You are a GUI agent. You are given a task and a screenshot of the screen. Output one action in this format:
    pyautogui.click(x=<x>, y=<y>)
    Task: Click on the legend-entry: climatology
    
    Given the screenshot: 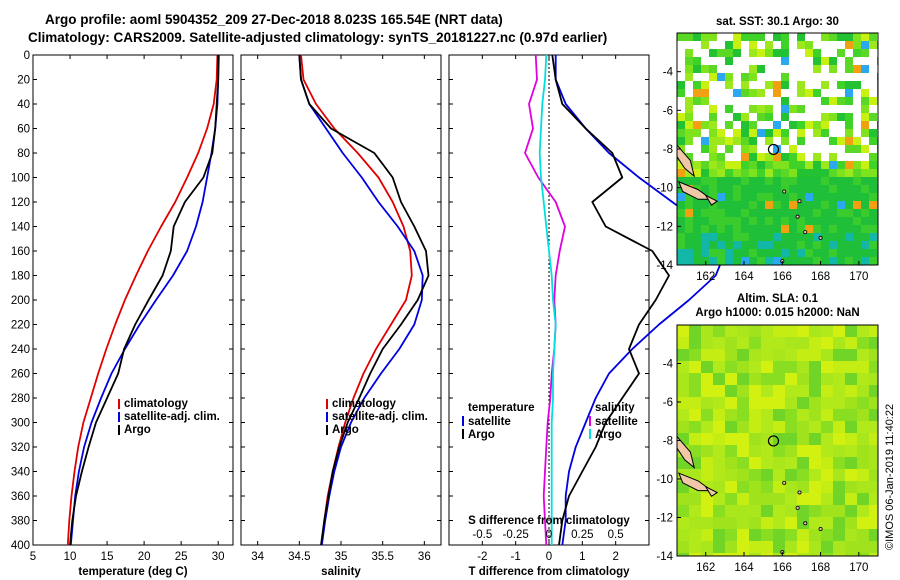 What is the action you would take?
    pyautogui.click(x=156, y=404)
    